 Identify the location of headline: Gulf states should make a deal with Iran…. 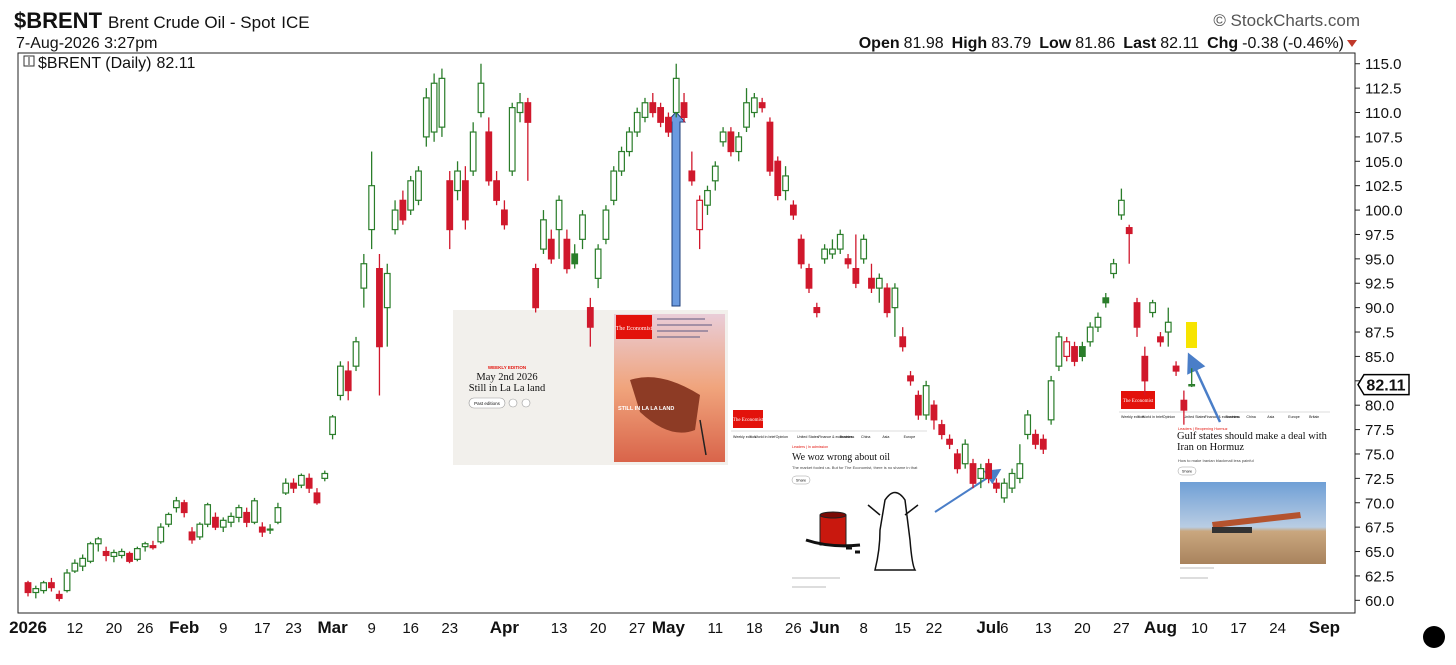
(1252, 442).